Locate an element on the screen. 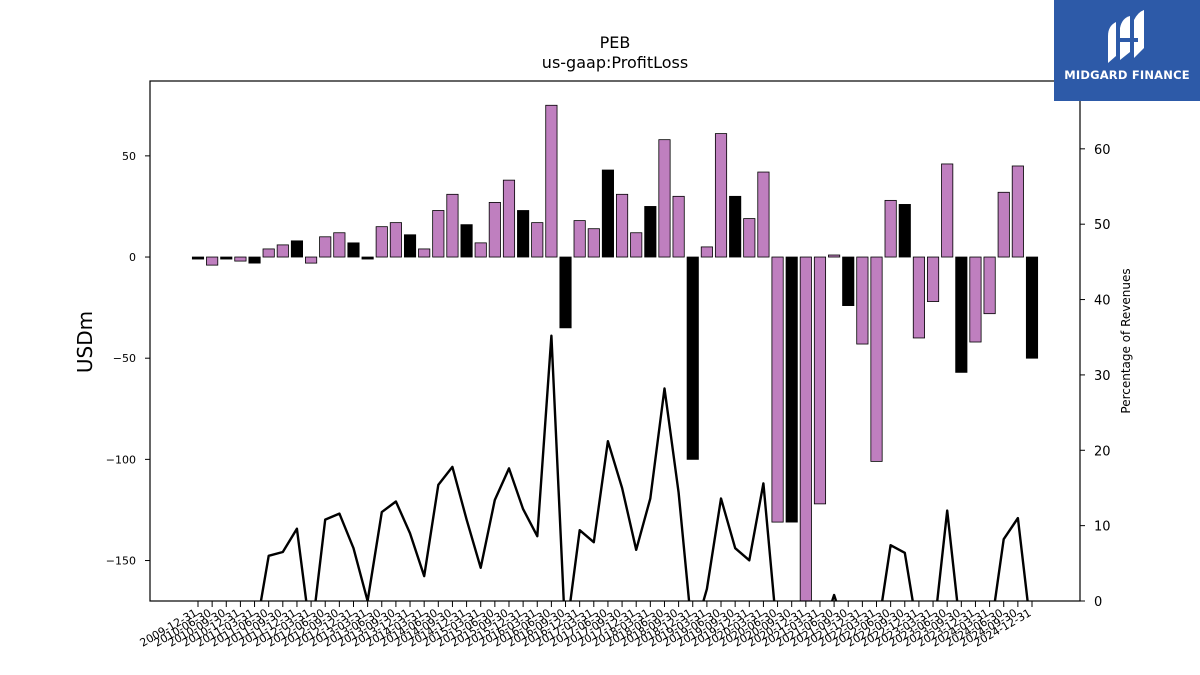  y2-tick-label: 20 is located at coordinates (1102, 451).